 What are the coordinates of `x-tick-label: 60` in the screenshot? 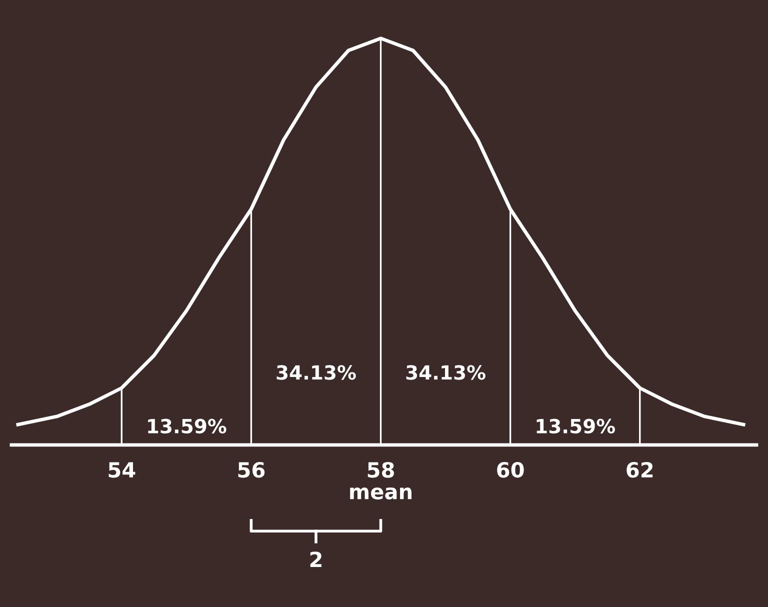 It's located at (510, 470).